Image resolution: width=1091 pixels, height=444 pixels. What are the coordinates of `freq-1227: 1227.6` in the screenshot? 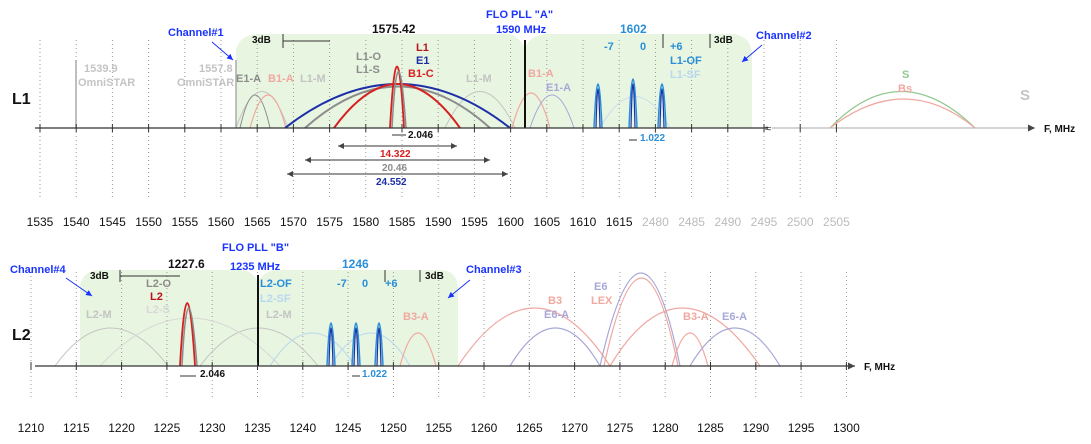 It's located at (186, 264).